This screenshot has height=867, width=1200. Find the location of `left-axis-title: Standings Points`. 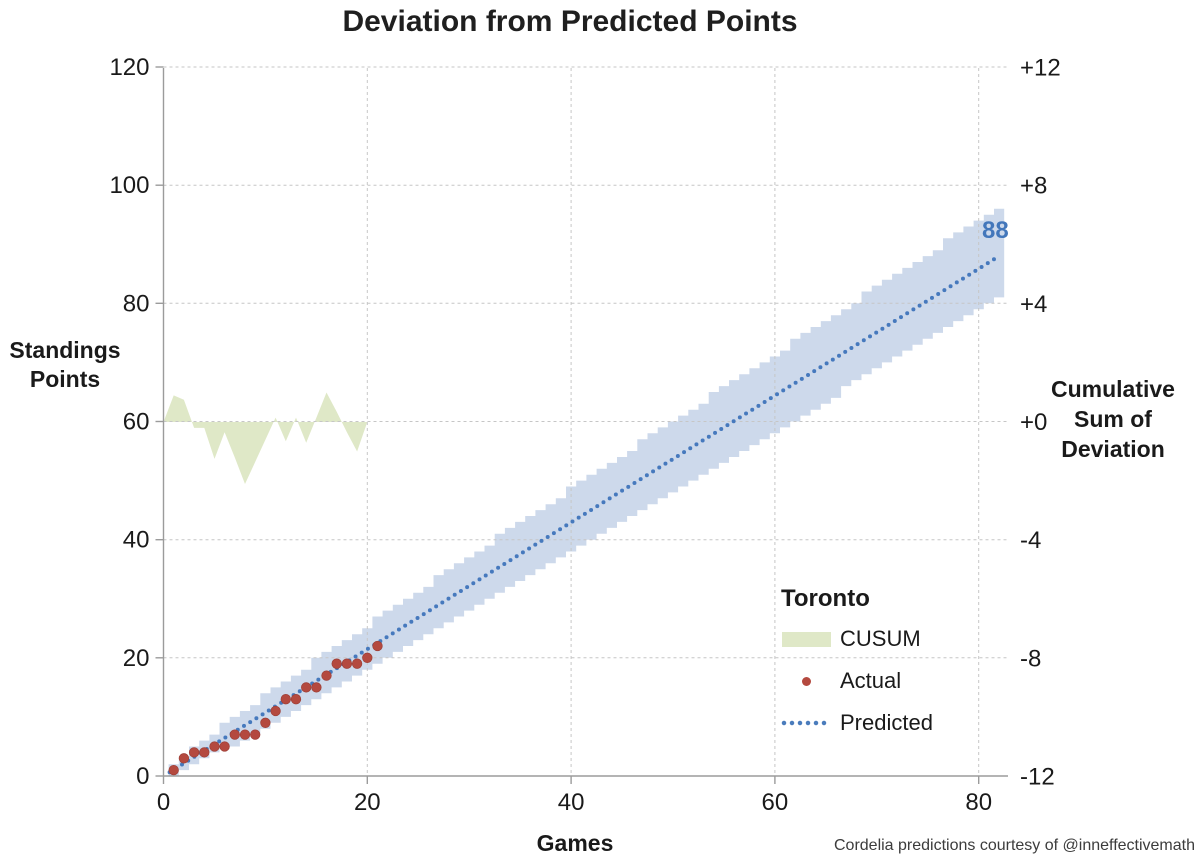

left-axis-title: Standings Points is located at coordinates (65, 365).